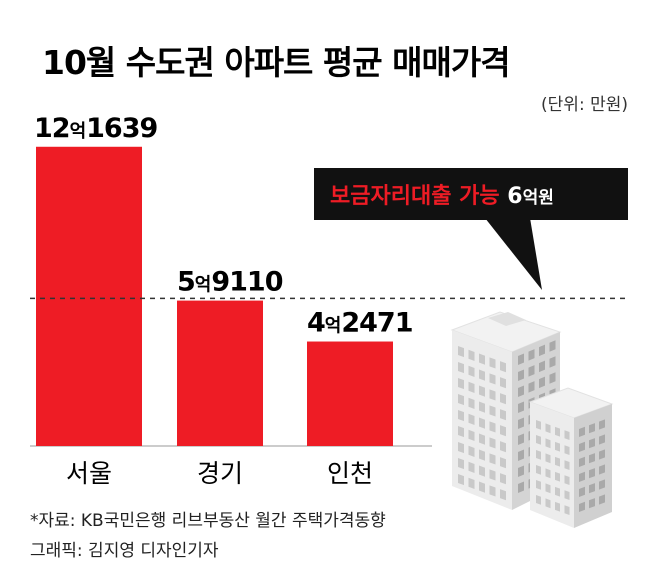  I want to click on callout-label: 보금자리대출 가능 6억원, so click(442, 196).